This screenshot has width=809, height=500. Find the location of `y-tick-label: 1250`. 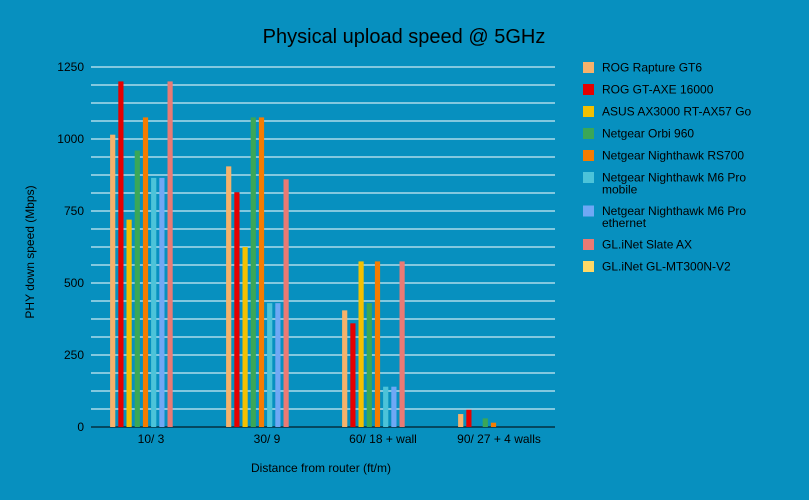

y-tick-label: 1250 is located at coordinates (70, 67).